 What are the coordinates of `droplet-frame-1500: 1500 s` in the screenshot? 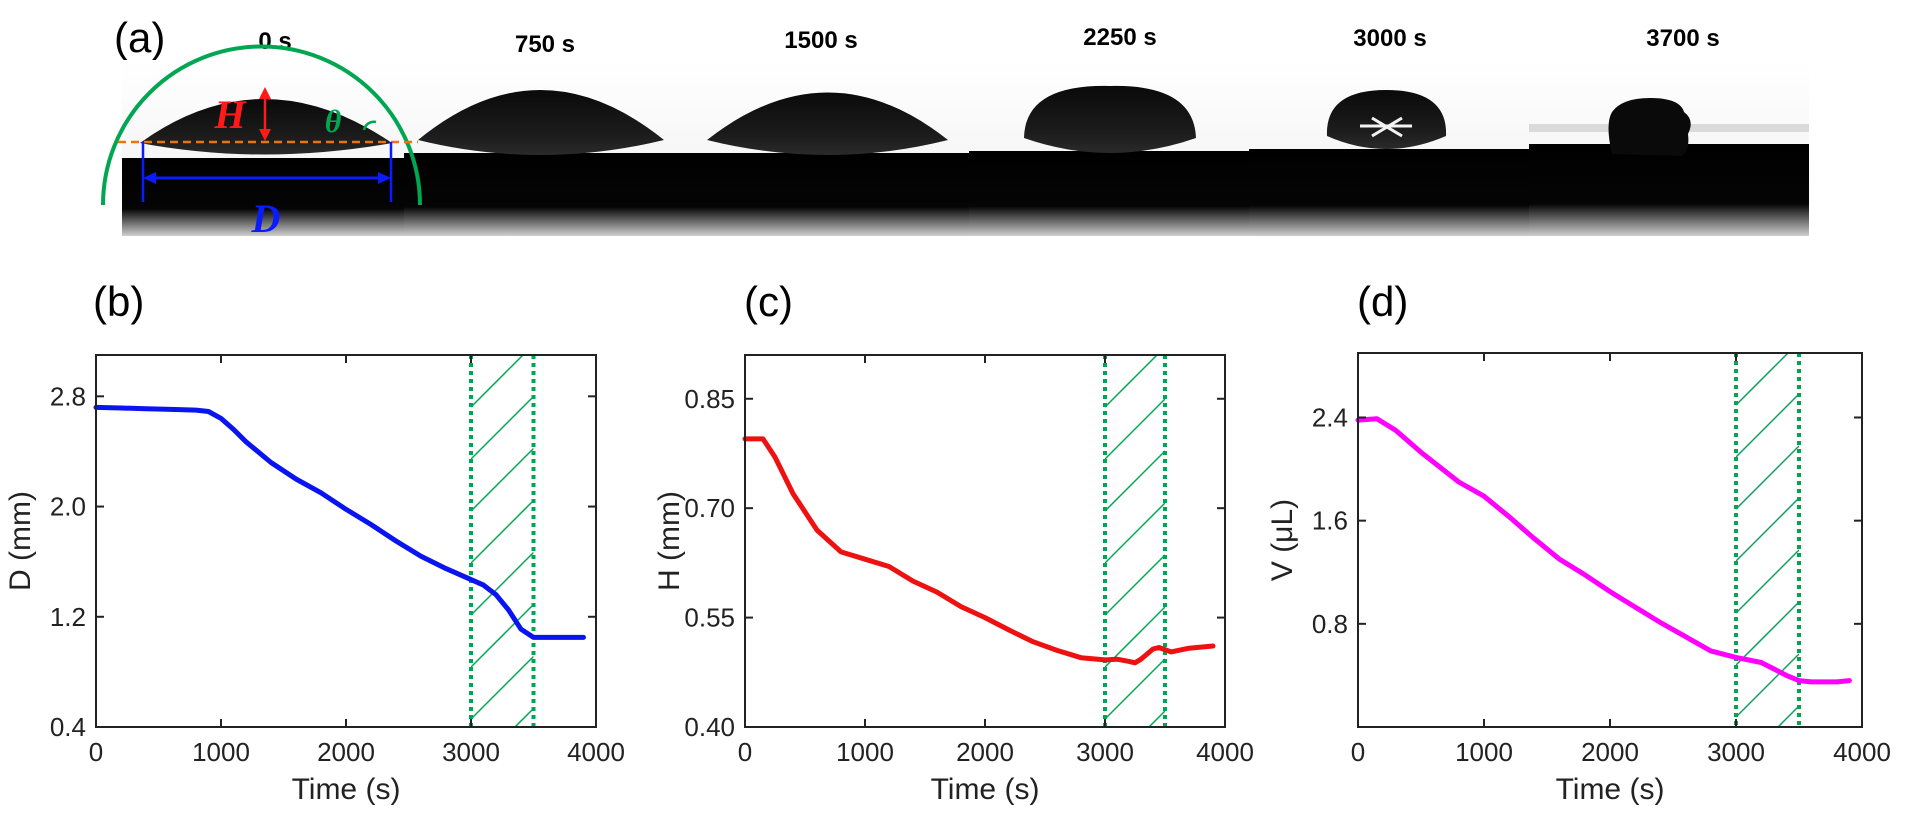 It's located at (827, 131).